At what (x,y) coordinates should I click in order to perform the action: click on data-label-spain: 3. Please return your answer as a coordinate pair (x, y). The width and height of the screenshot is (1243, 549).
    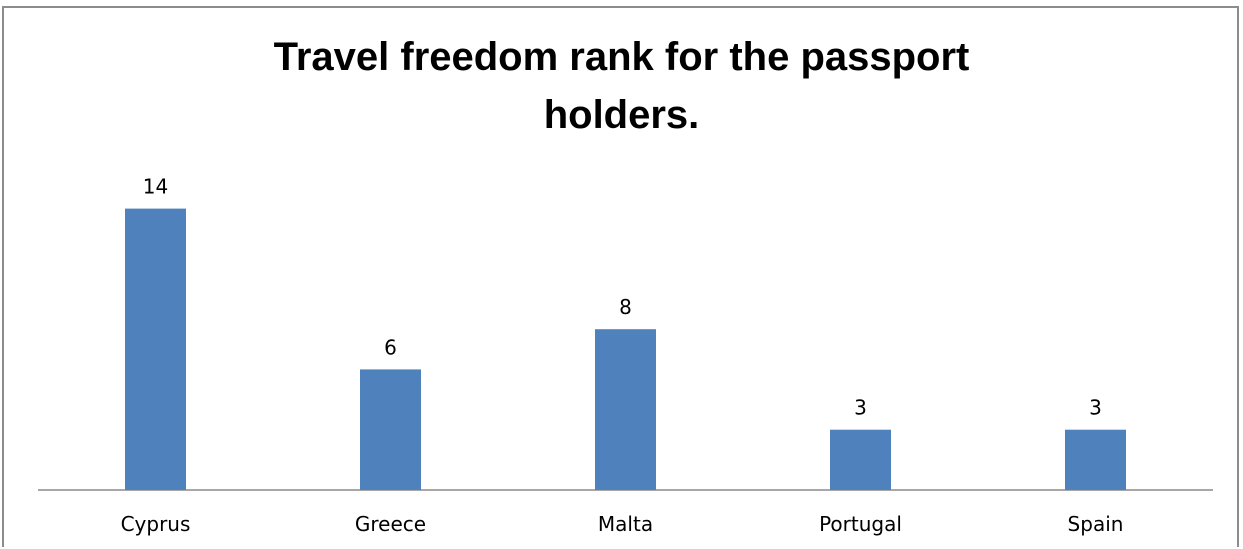
    Looking at the image, I should click on (1095, 408).